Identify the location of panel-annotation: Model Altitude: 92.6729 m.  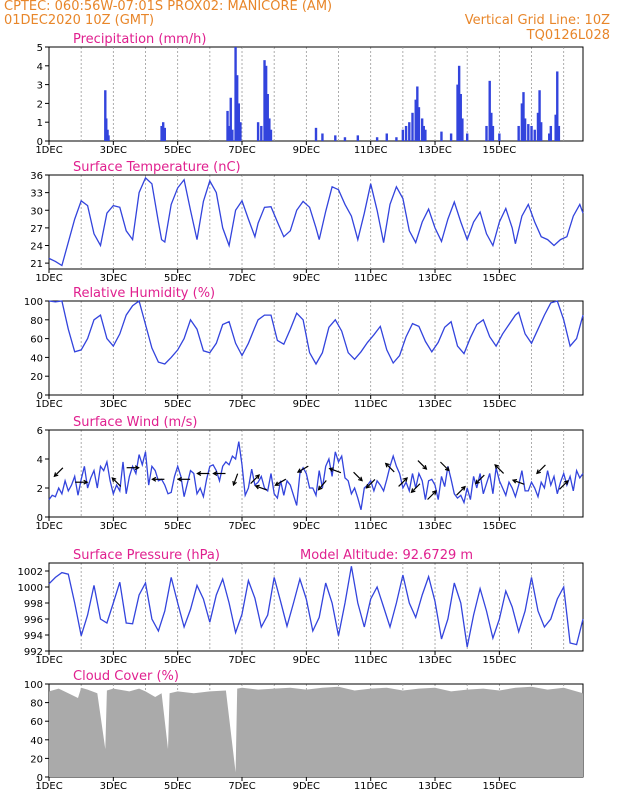
(386, 555).